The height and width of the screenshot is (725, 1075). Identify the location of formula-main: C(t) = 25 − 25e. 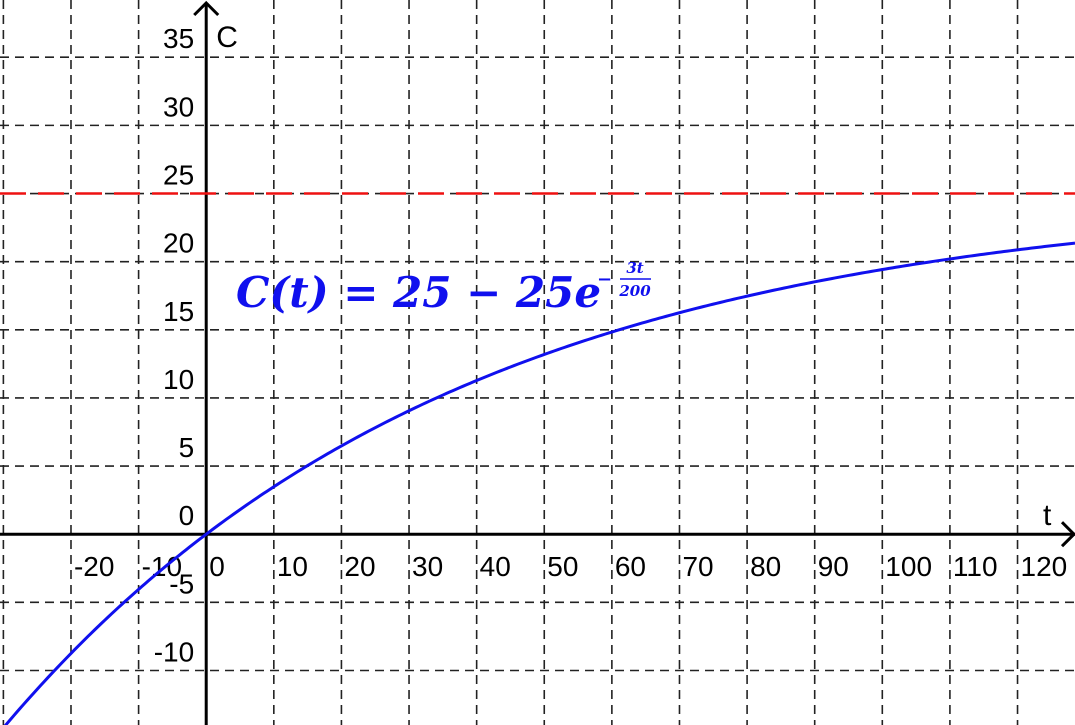
(418, 292).